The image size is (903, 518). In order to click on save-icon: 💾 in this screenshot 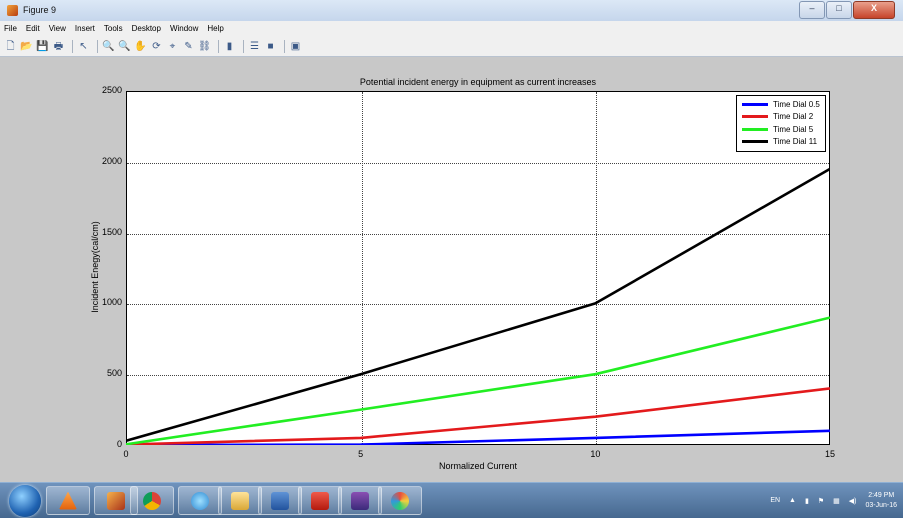, I will do `click(42, 46)`.